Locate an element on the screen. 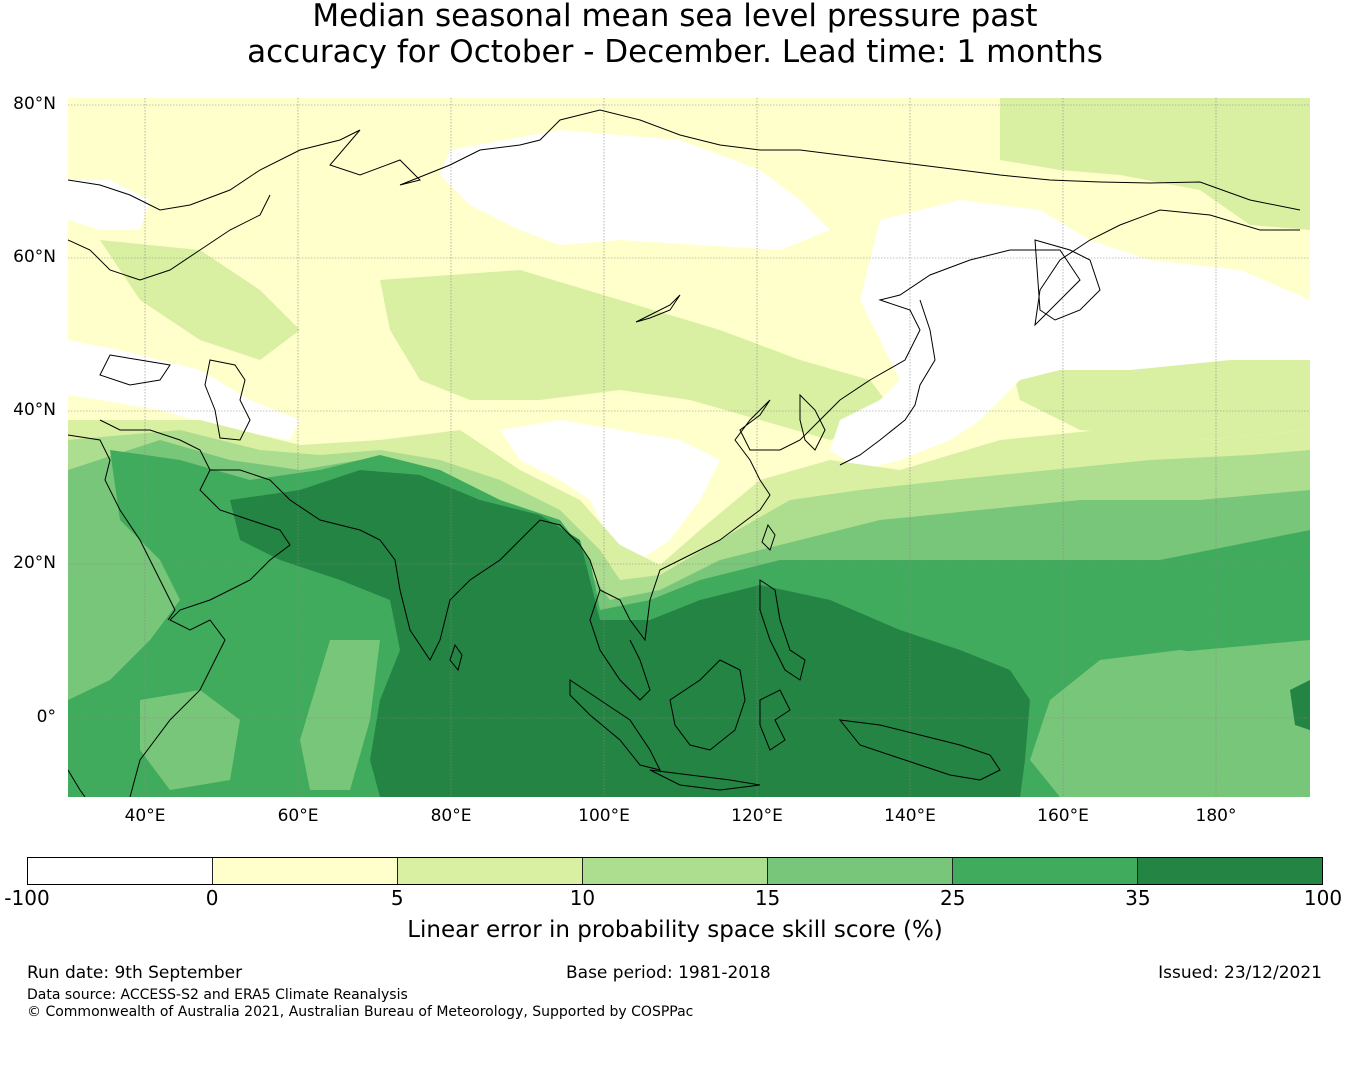 This screenshot has height=1065, width=1350. lon-label-160e: 160°E is located at coordinates (1063, 816).